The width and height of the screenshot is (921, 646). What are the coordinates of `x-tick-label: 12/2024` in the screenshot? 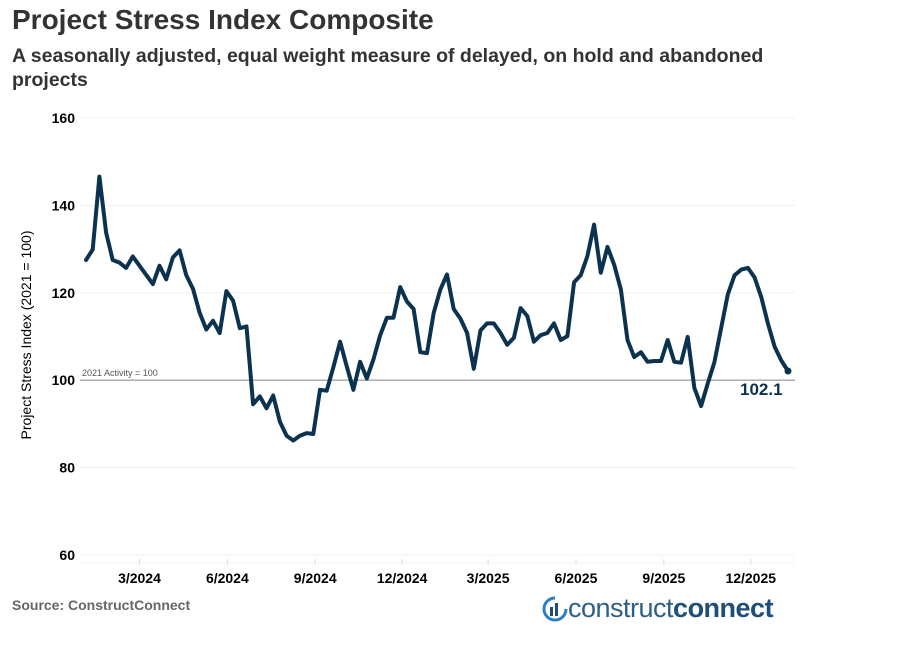 It's located at (402, 578).